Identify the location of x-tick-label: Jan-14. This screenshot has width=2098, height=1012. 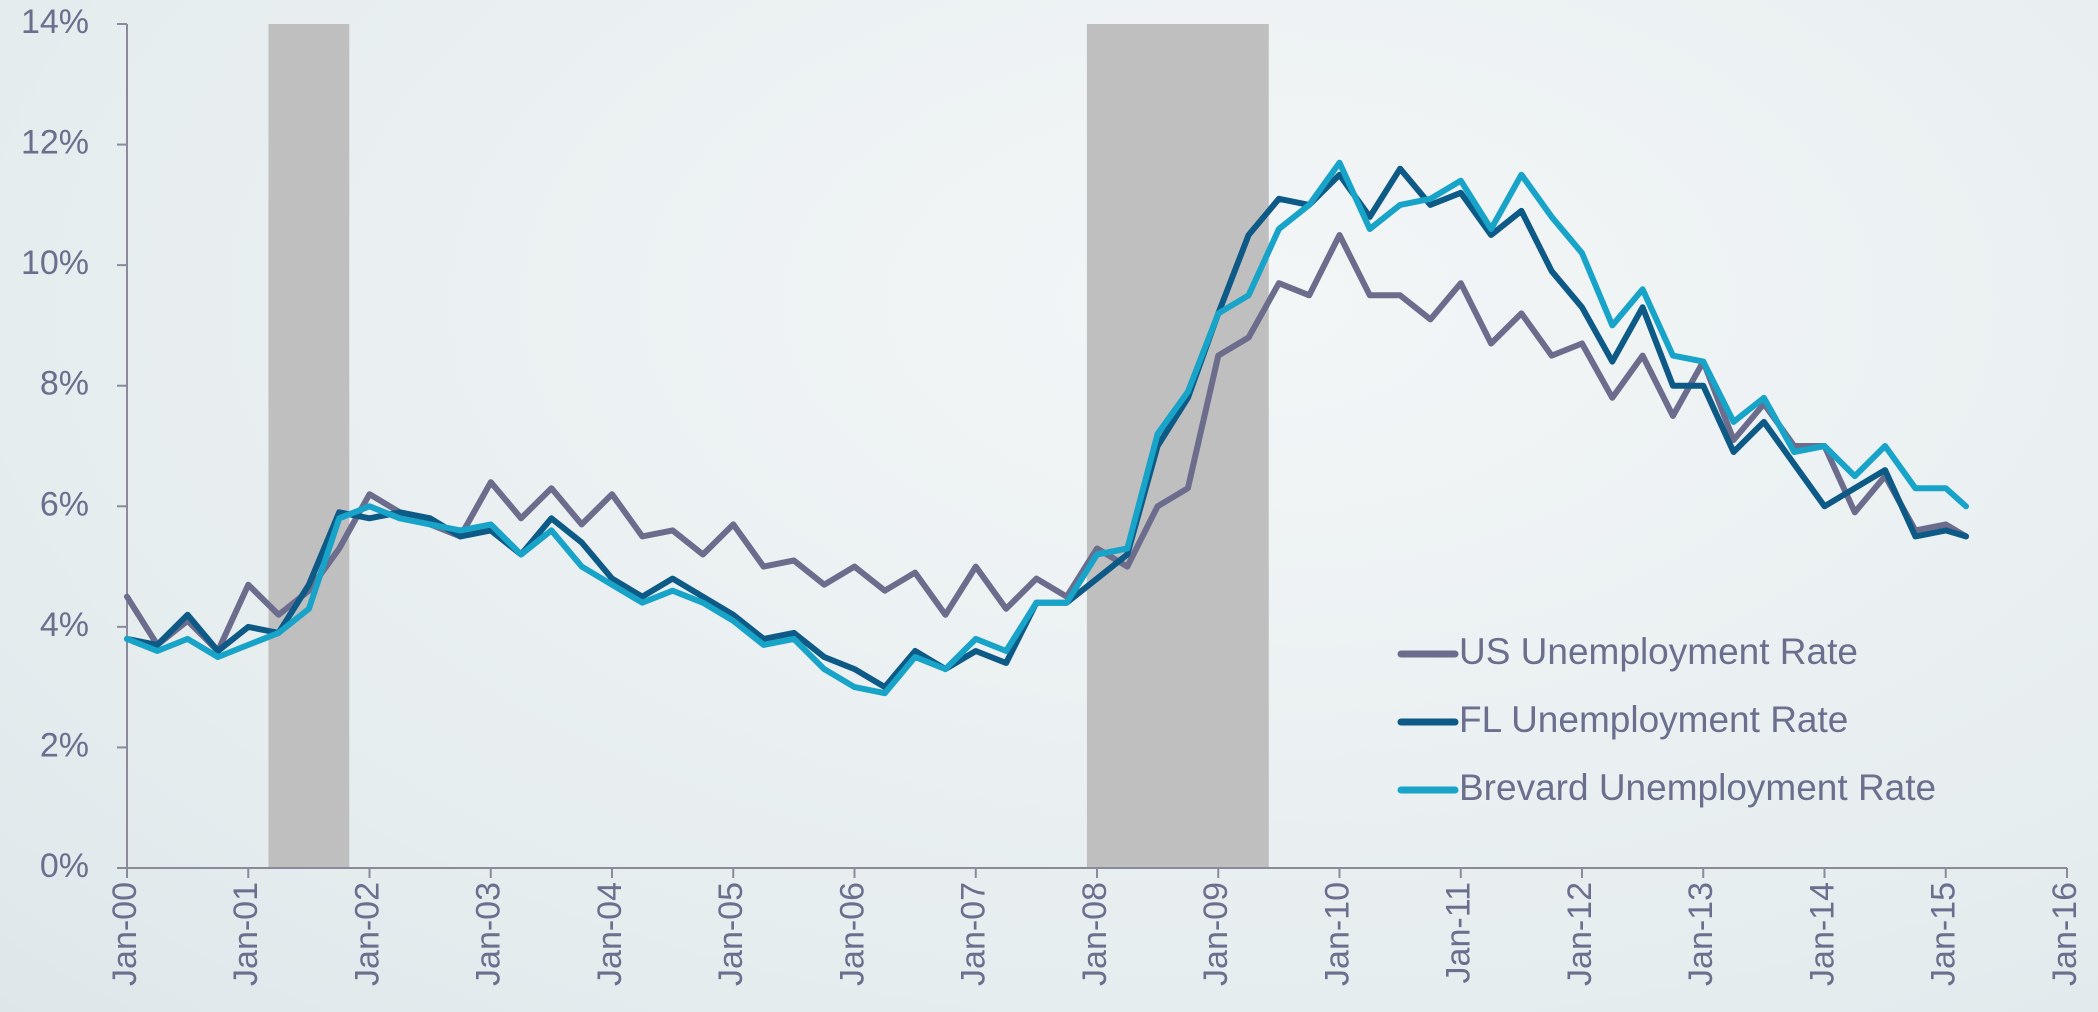
(1822, 934).